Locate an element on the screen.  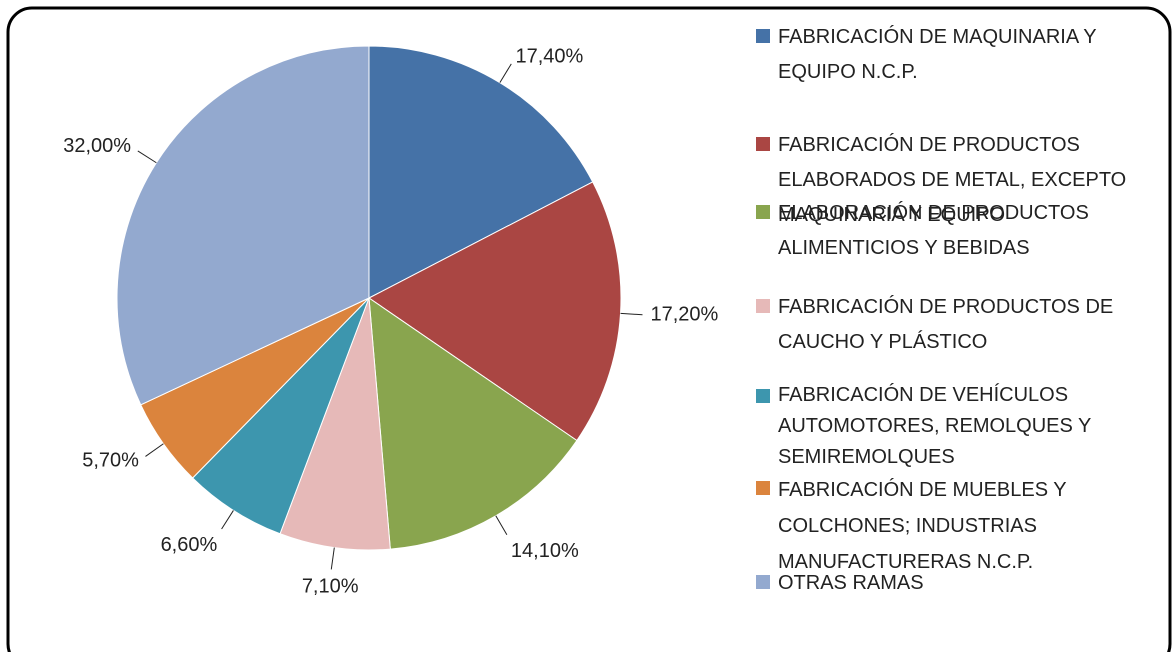
data-label: 5,70% is located at coordinates (110, 460).